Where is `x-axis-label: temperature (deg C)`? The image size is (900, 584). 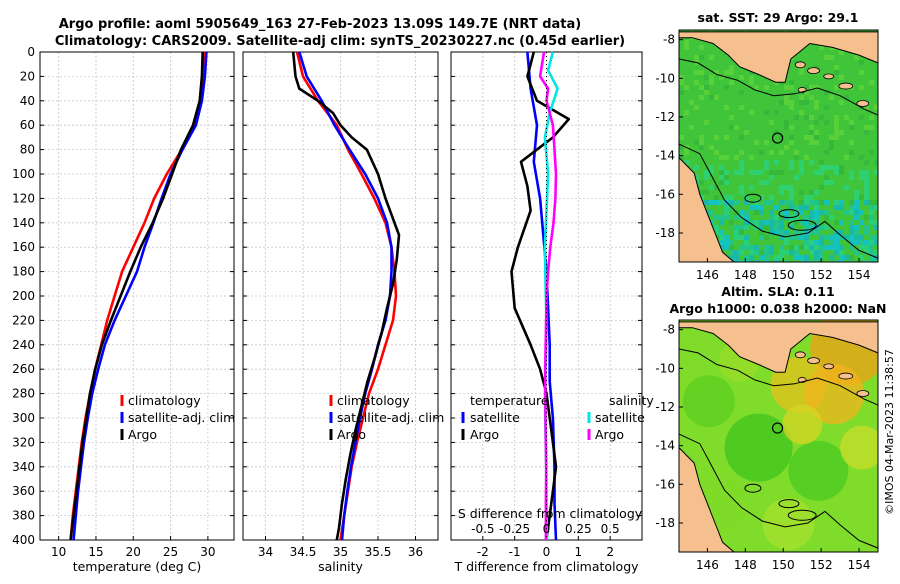 x-axis-label: temperature (deg C) is located at coordinates (137, 566).